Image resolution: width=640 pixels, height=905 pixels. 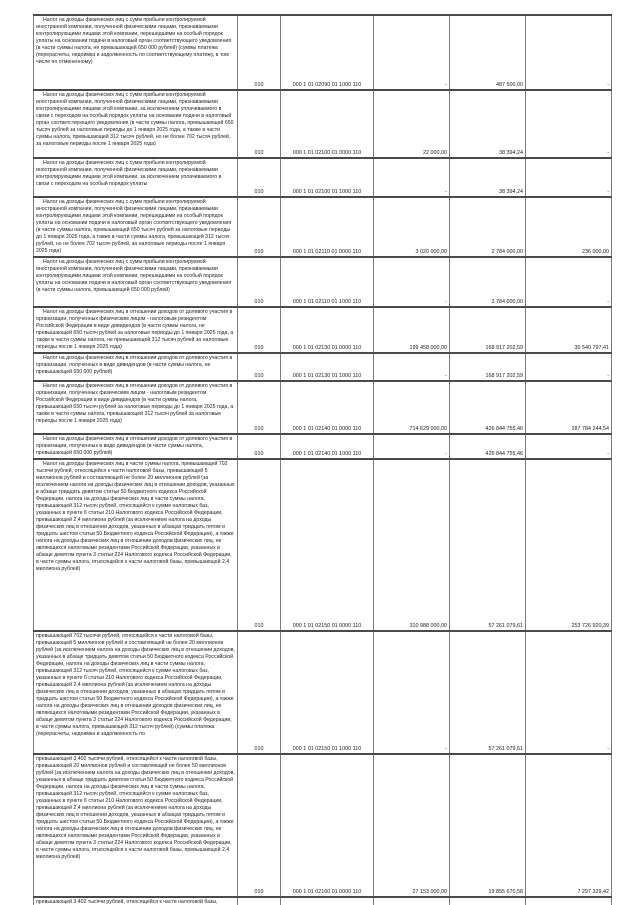 I want to click on amount-col-1-cell: 3 020 000,00, so click(x=411, y=227).